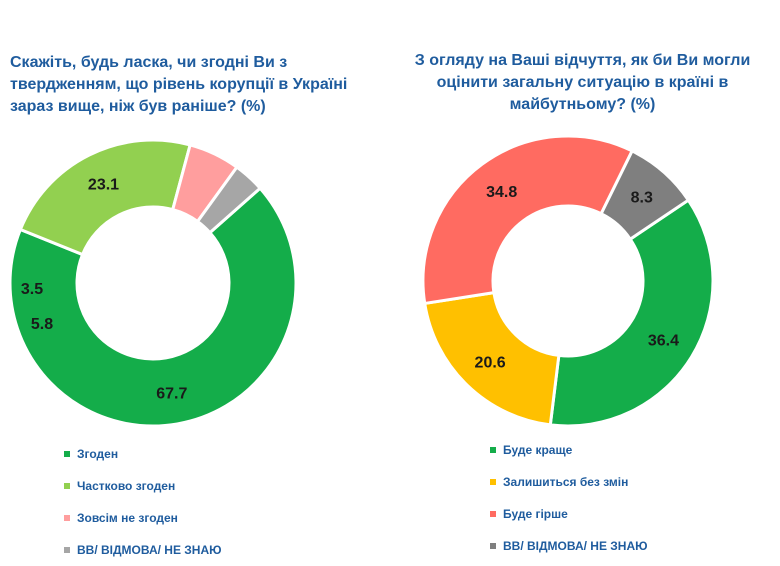  I want to click on slice-data-label: 5.8, so click(42, 324).